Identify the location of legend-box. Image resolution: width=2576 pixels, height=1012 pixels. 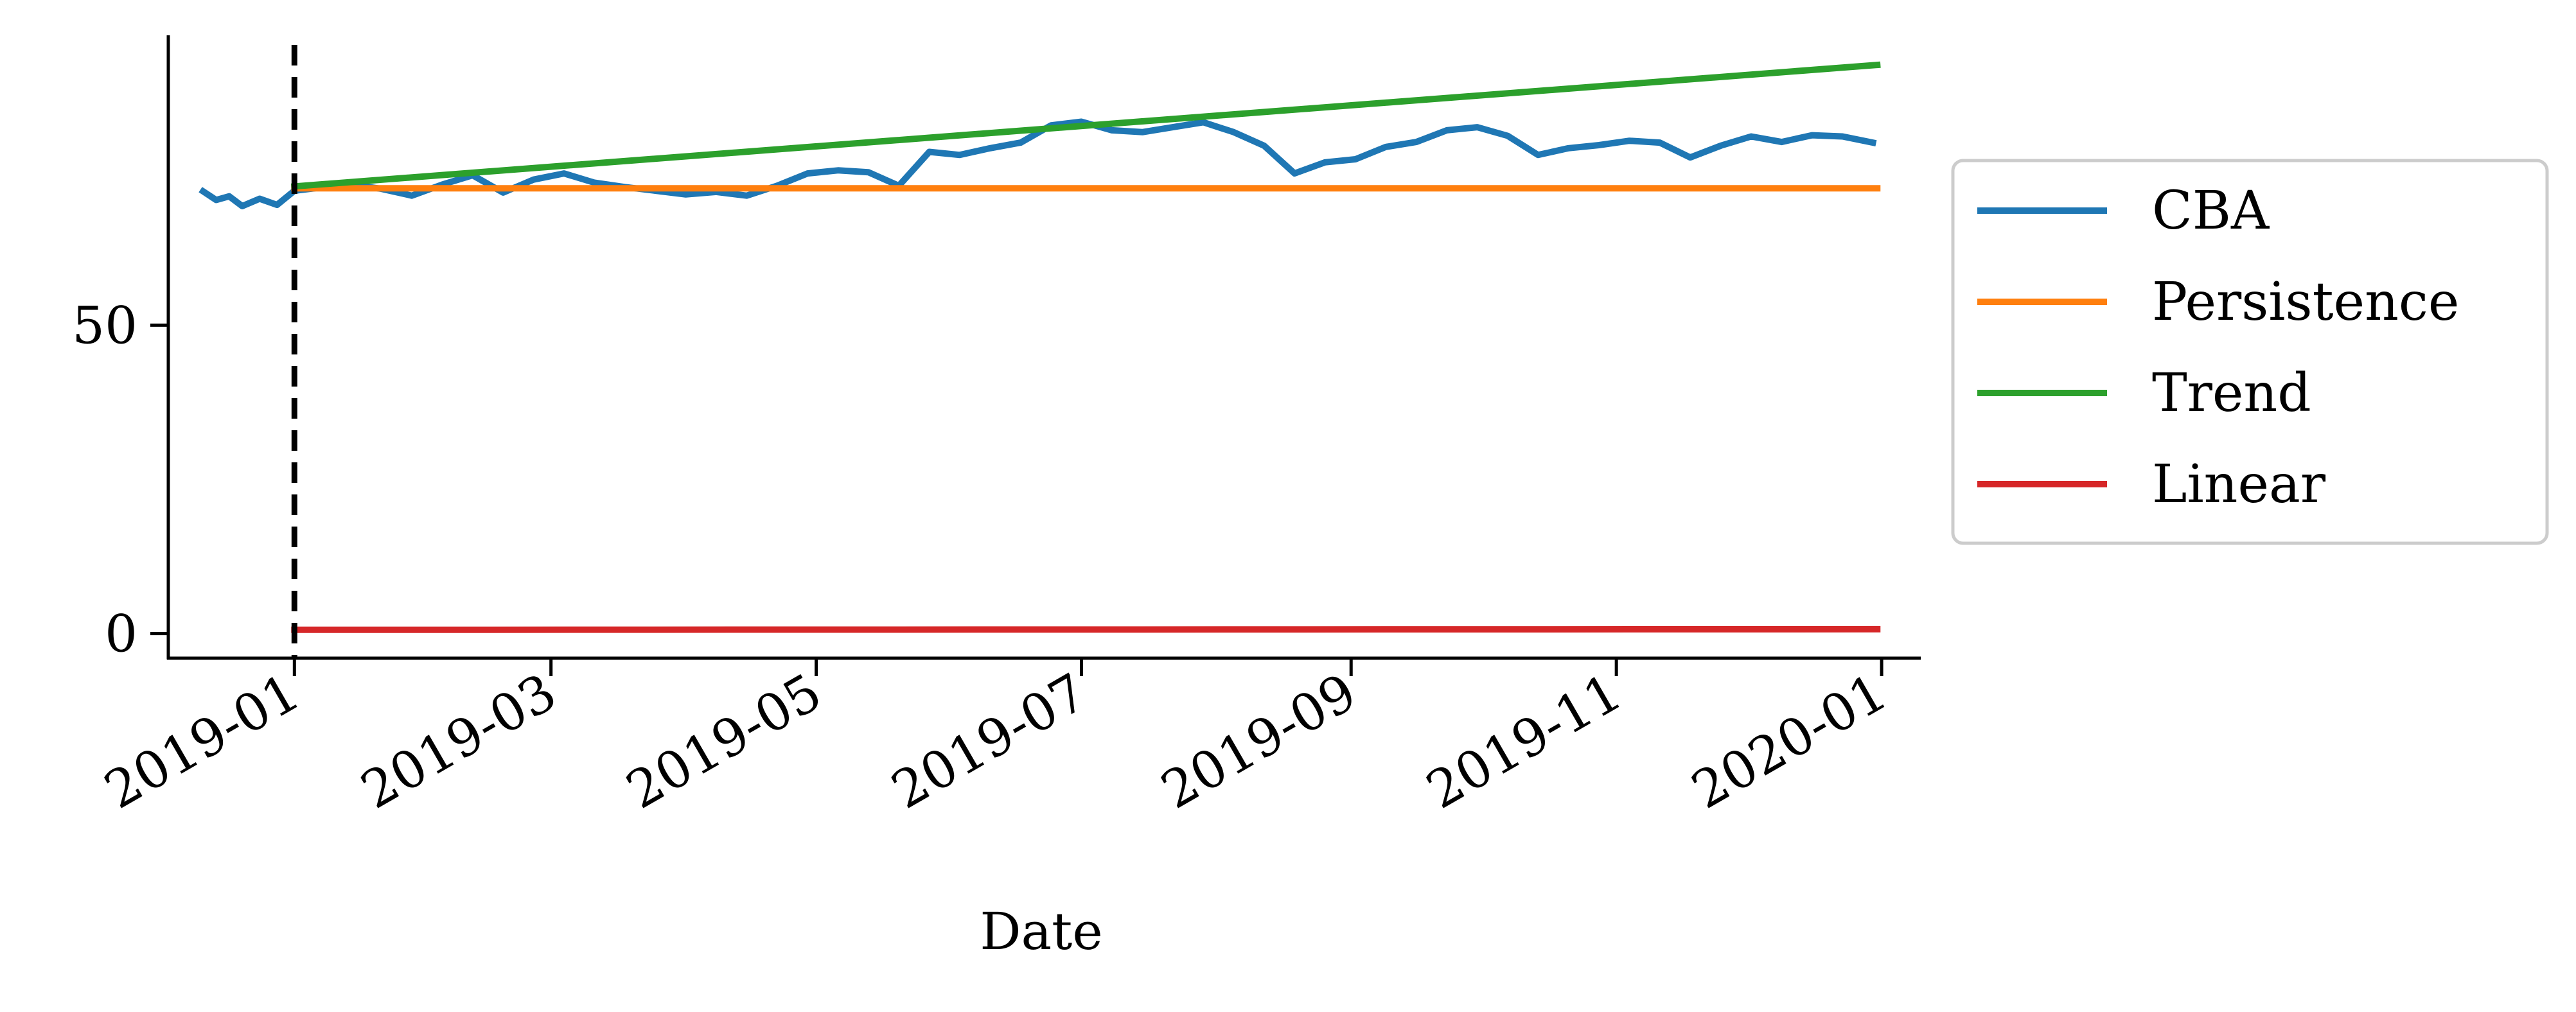
(2250, 352).